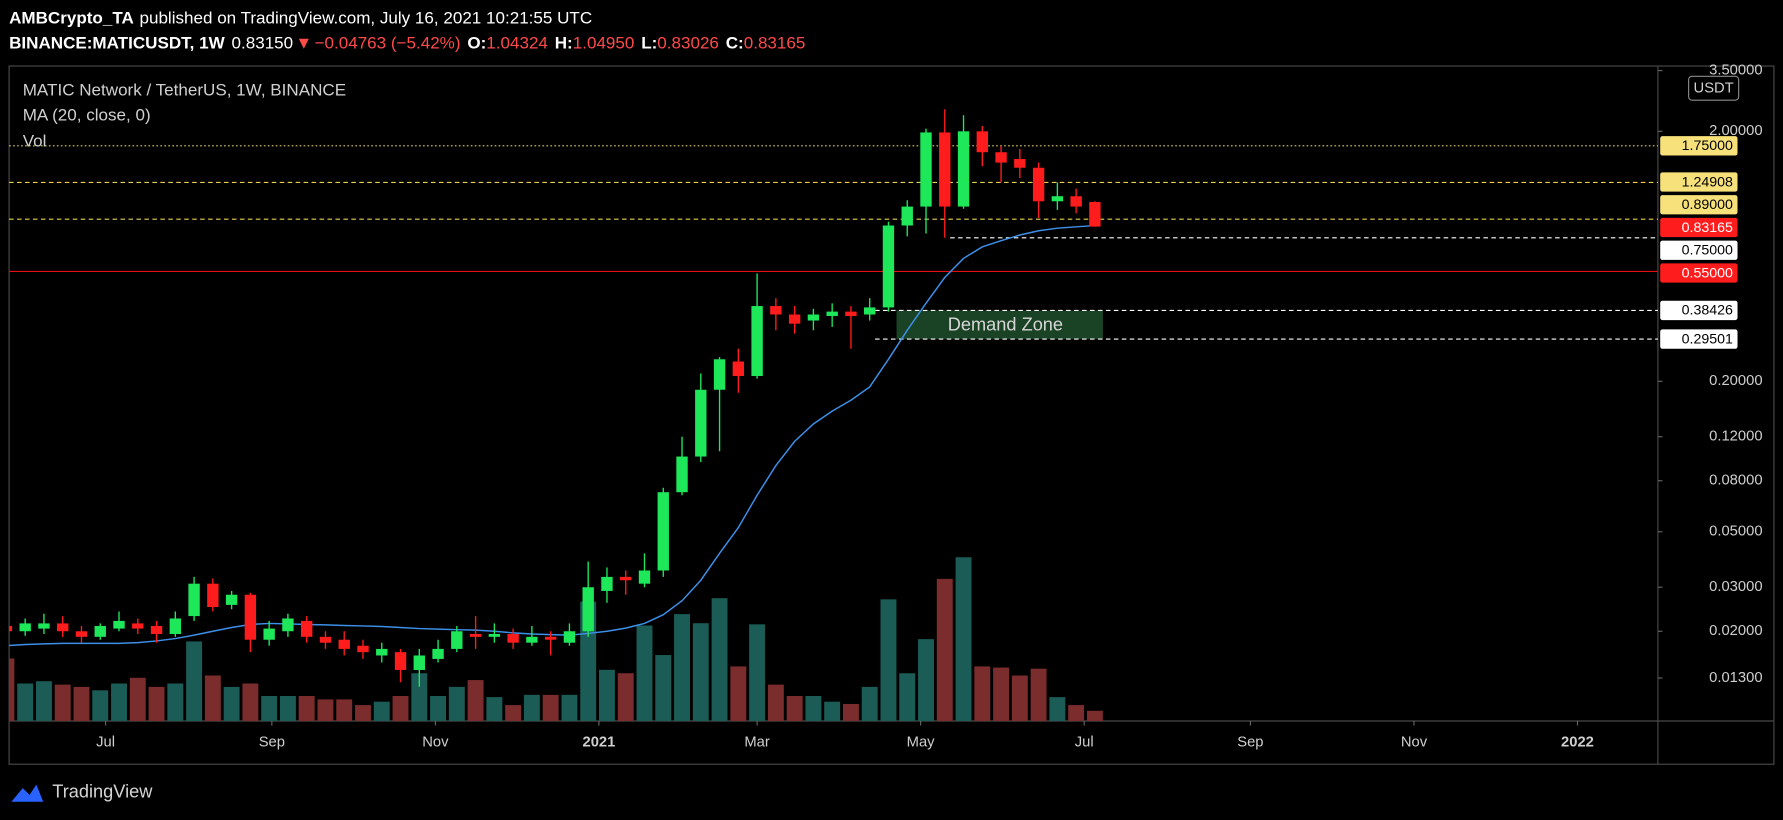 The image size is (1783, 820). Describe the element at coordinates (1735, 481) in the screenshot. I see `y-tick-label: 0.08000` at that location.